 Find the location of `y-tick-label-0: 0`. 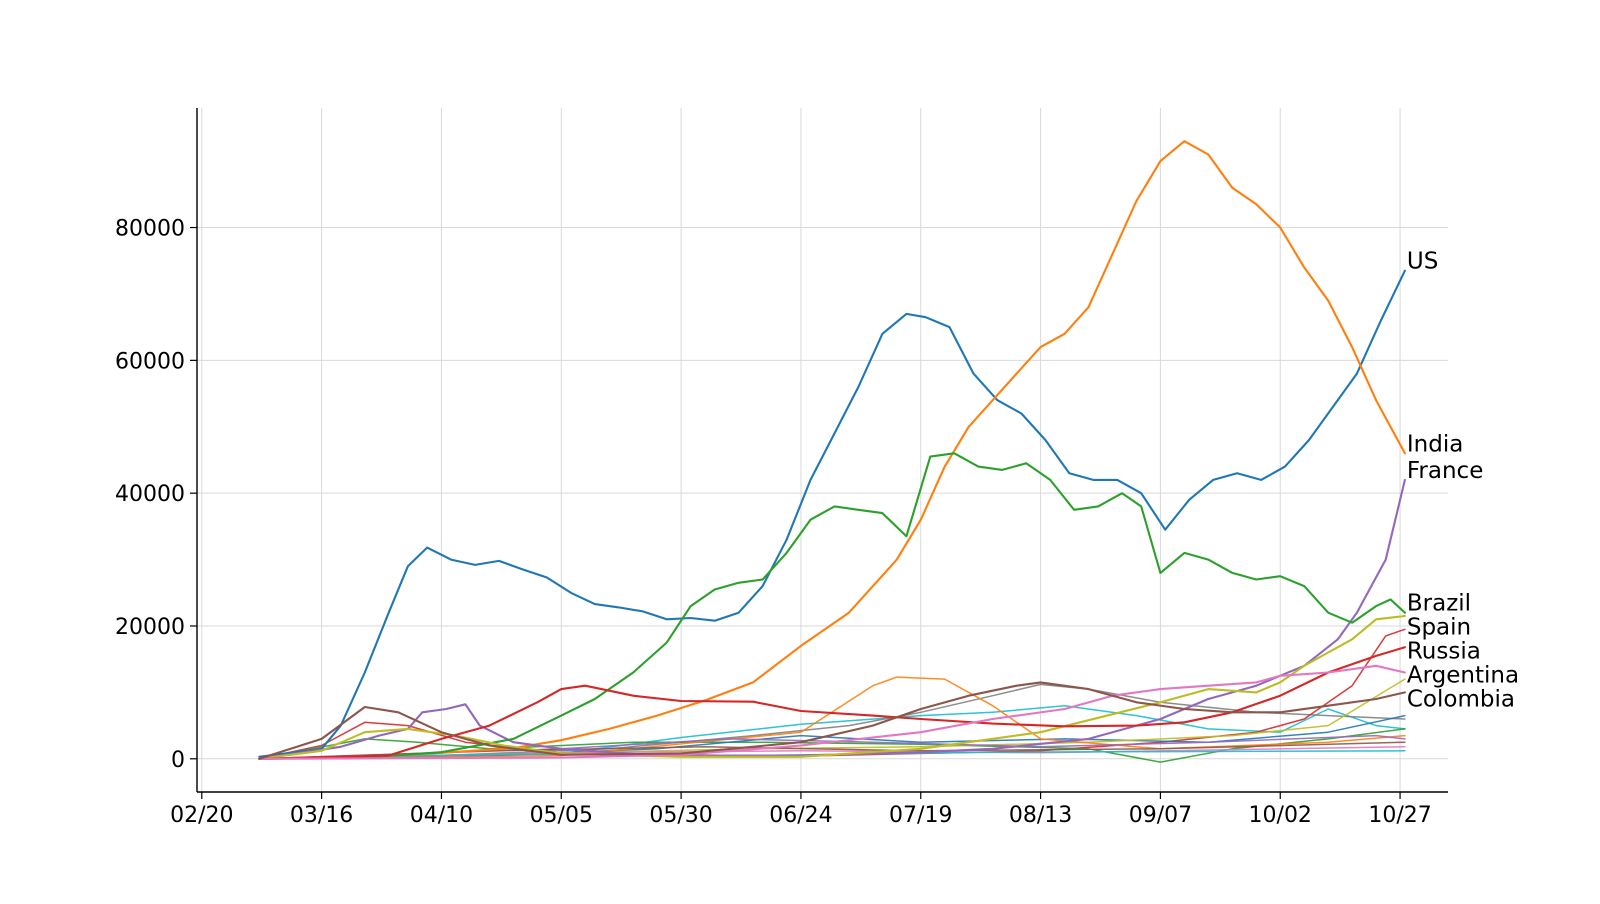

y-tick-label-0: 0 is located at coordinates (178, 760).